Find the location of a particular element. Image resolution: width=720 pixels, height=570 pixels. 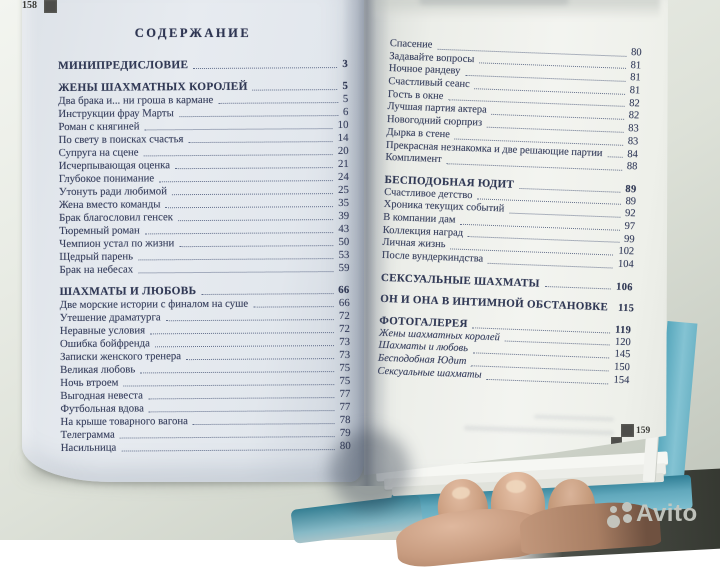

toc-page-number: 102 is located at coordinates (626, 252).